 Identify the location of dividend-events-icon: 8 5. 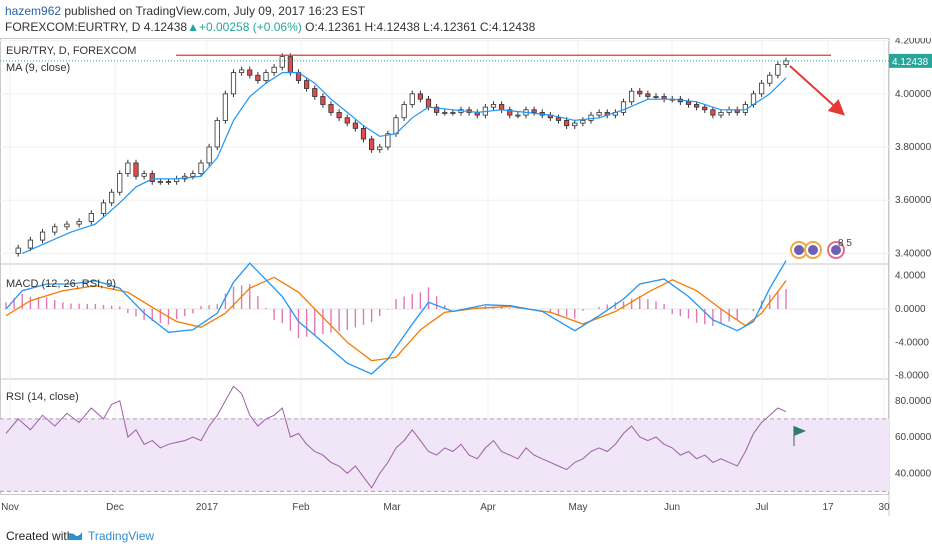
(839, 248).